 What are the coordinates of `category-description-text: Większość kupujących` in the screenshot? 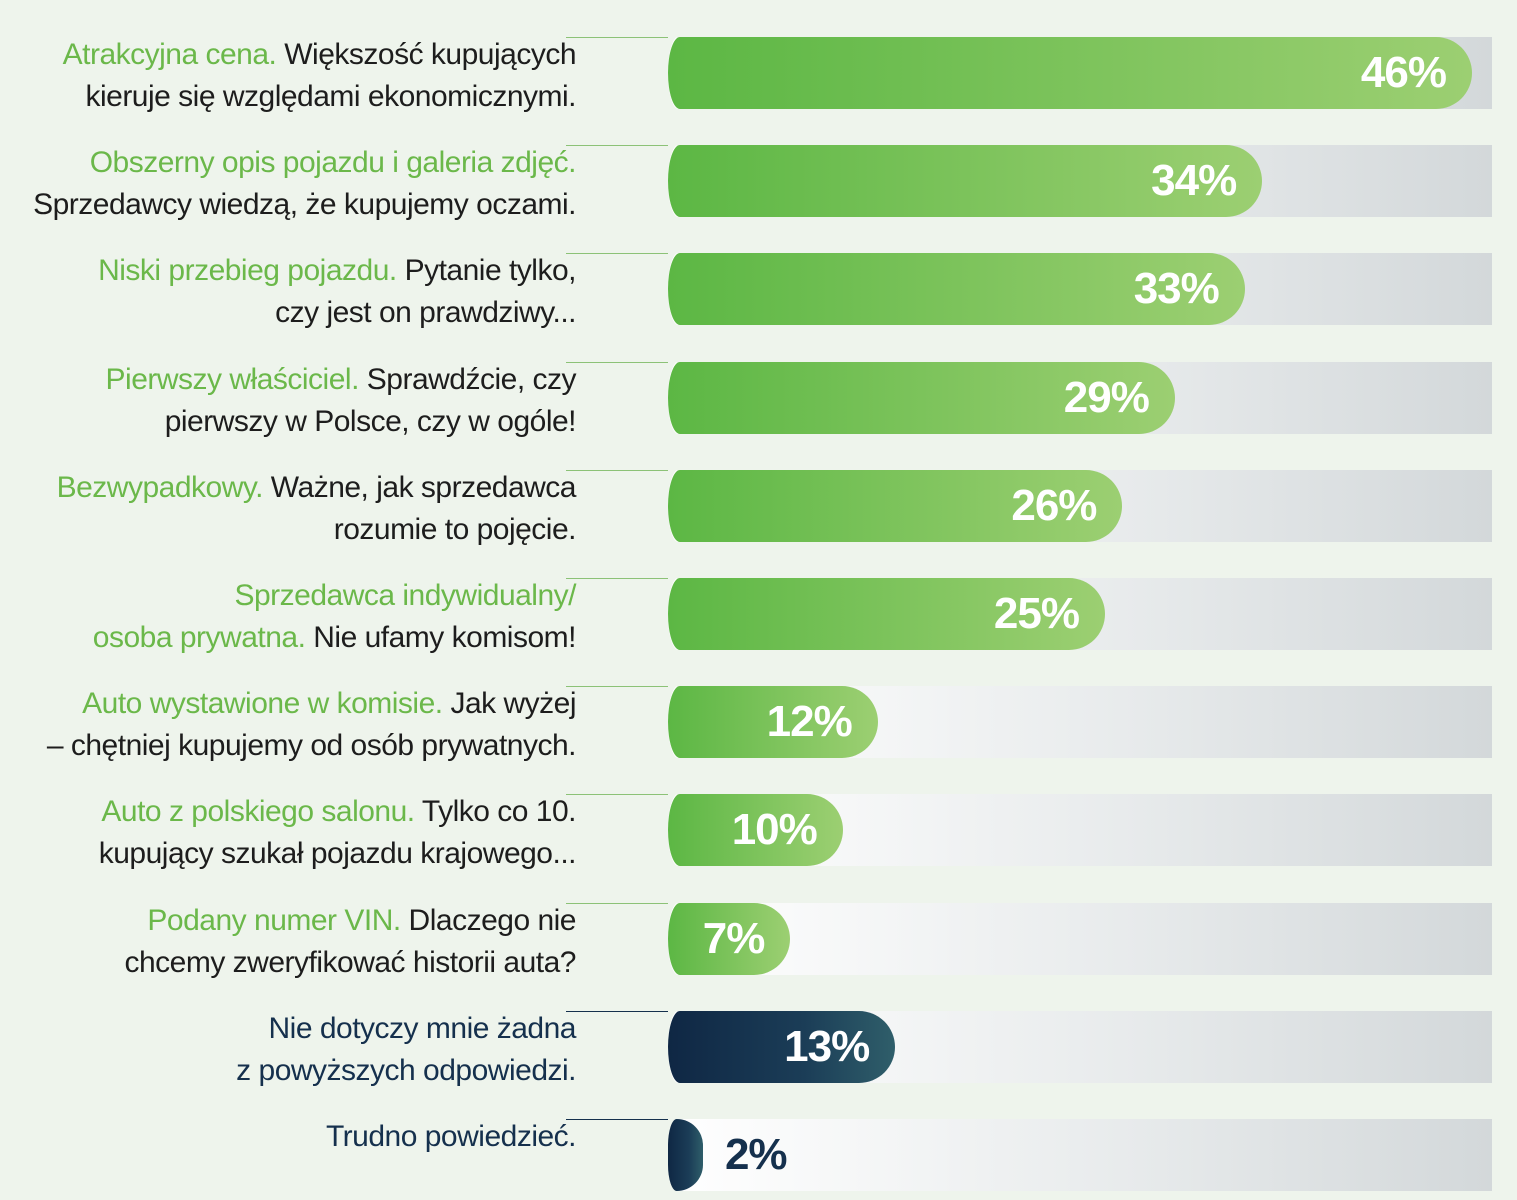 It's located at (426, 54).